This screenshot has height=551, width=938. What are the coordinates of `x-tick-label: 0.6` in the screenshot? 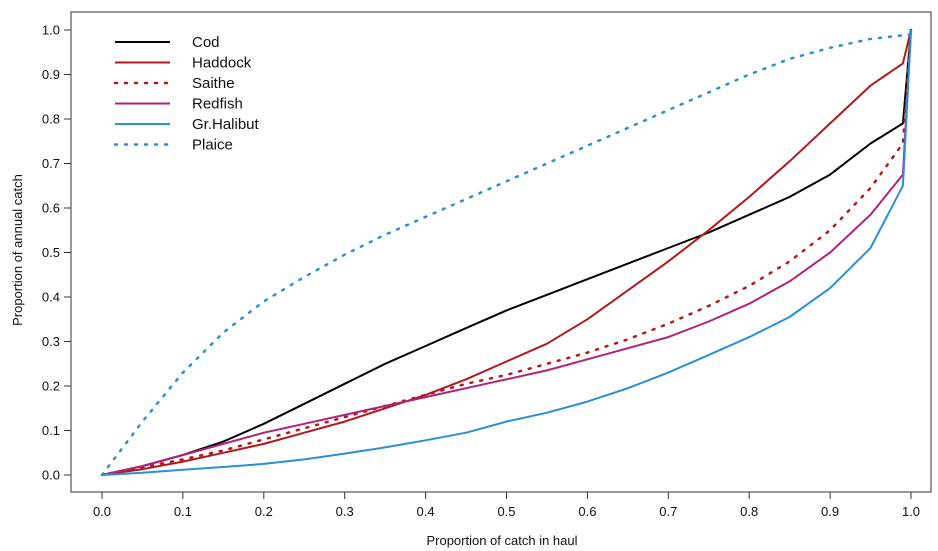 It's located at (587, 511).